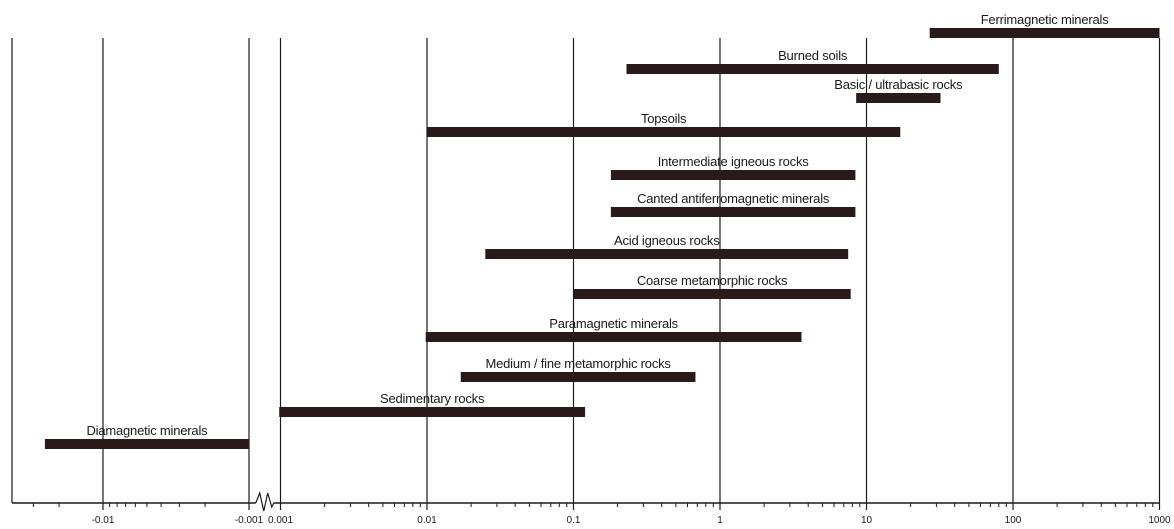 The width and height of the screenshot is (1174, 529). What do you see at coordinates (574, 520) in the screenshot?
I see `tick-label: 0.1` at bounding box center [574, 520].